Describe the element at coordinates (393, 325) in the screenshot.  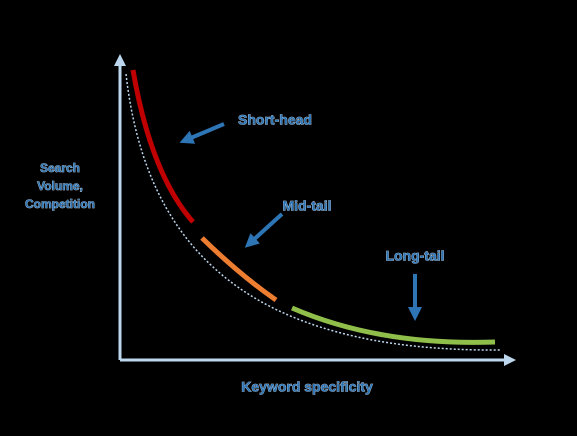
I see `long-tail-segment` at that location.